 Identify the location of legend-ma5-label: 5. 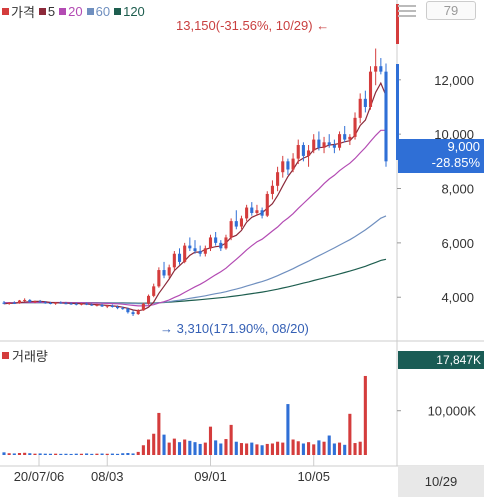
(51, 11).